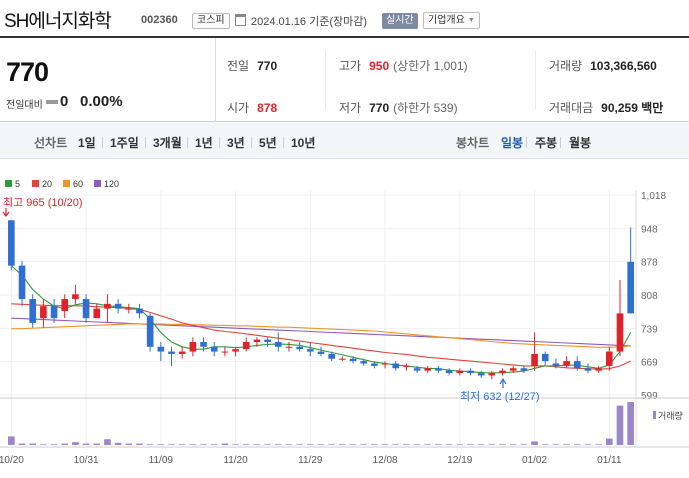 The image size is (689, 478). Describe the element at coordinates (512, 143) in the screenshot. I see `tab-daily: 일봉` at that location.